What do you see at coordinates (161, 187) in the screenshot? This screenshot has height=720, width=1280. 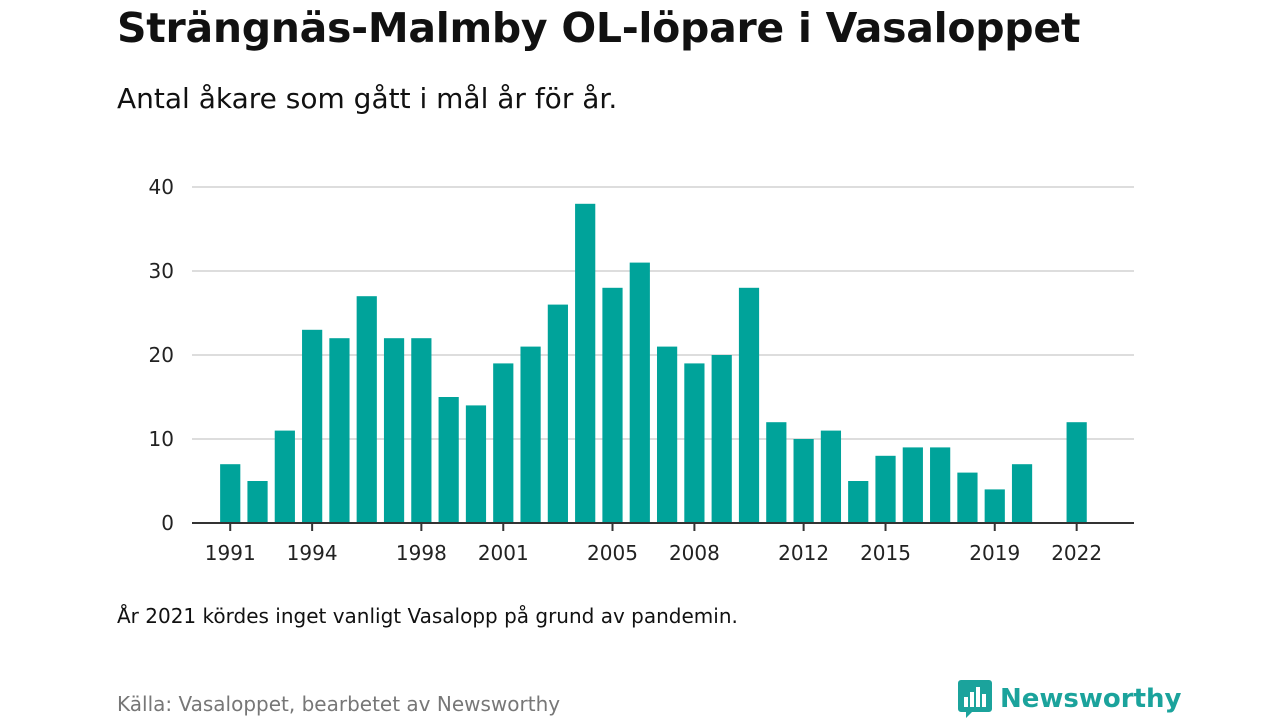 I see `y-tick-label: 40` at bounding box center [161, 187].